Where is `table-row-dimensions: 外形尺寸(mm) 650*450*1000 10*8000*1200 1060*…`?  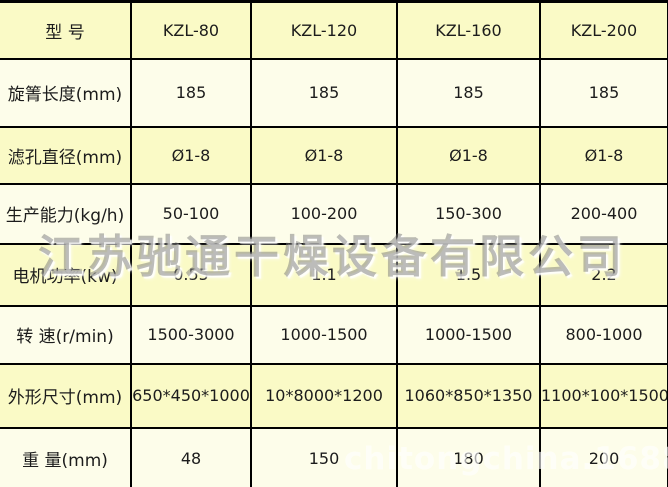 table-row-dimensions: 外形尺寸(mm) 650*450*1000 10*8000*1200 1060*… is located at coordinates (334, 395).